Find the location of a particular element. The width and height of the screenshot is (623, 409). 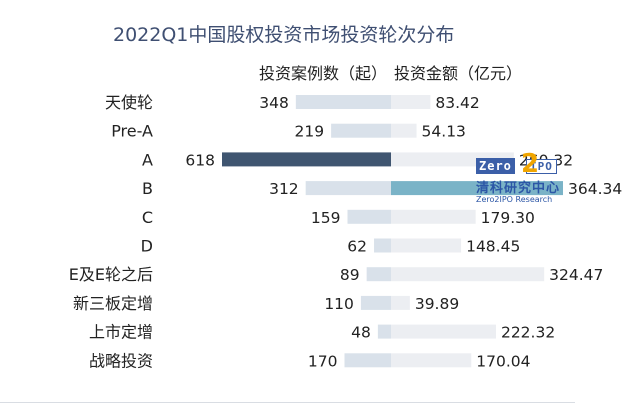

data-label-case-count: 219 is located at coordinates (310, 132).